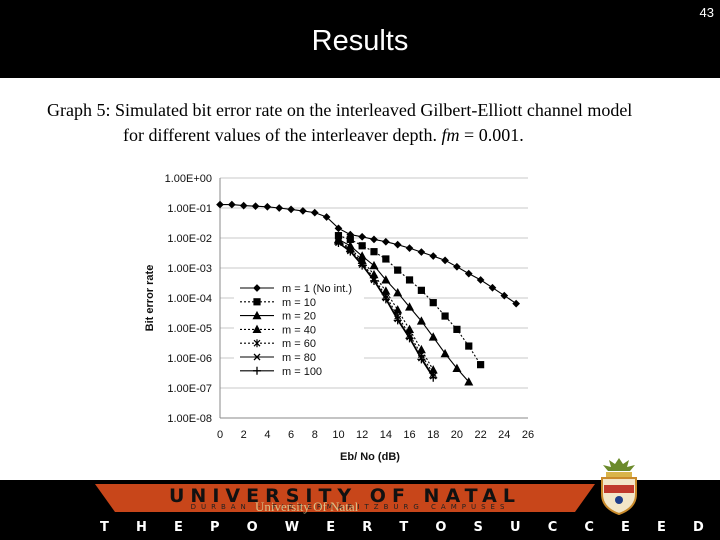  Describe the element at coordinates (267, 435) in the screenshot. I see `x-tick-label: 4` at that location.